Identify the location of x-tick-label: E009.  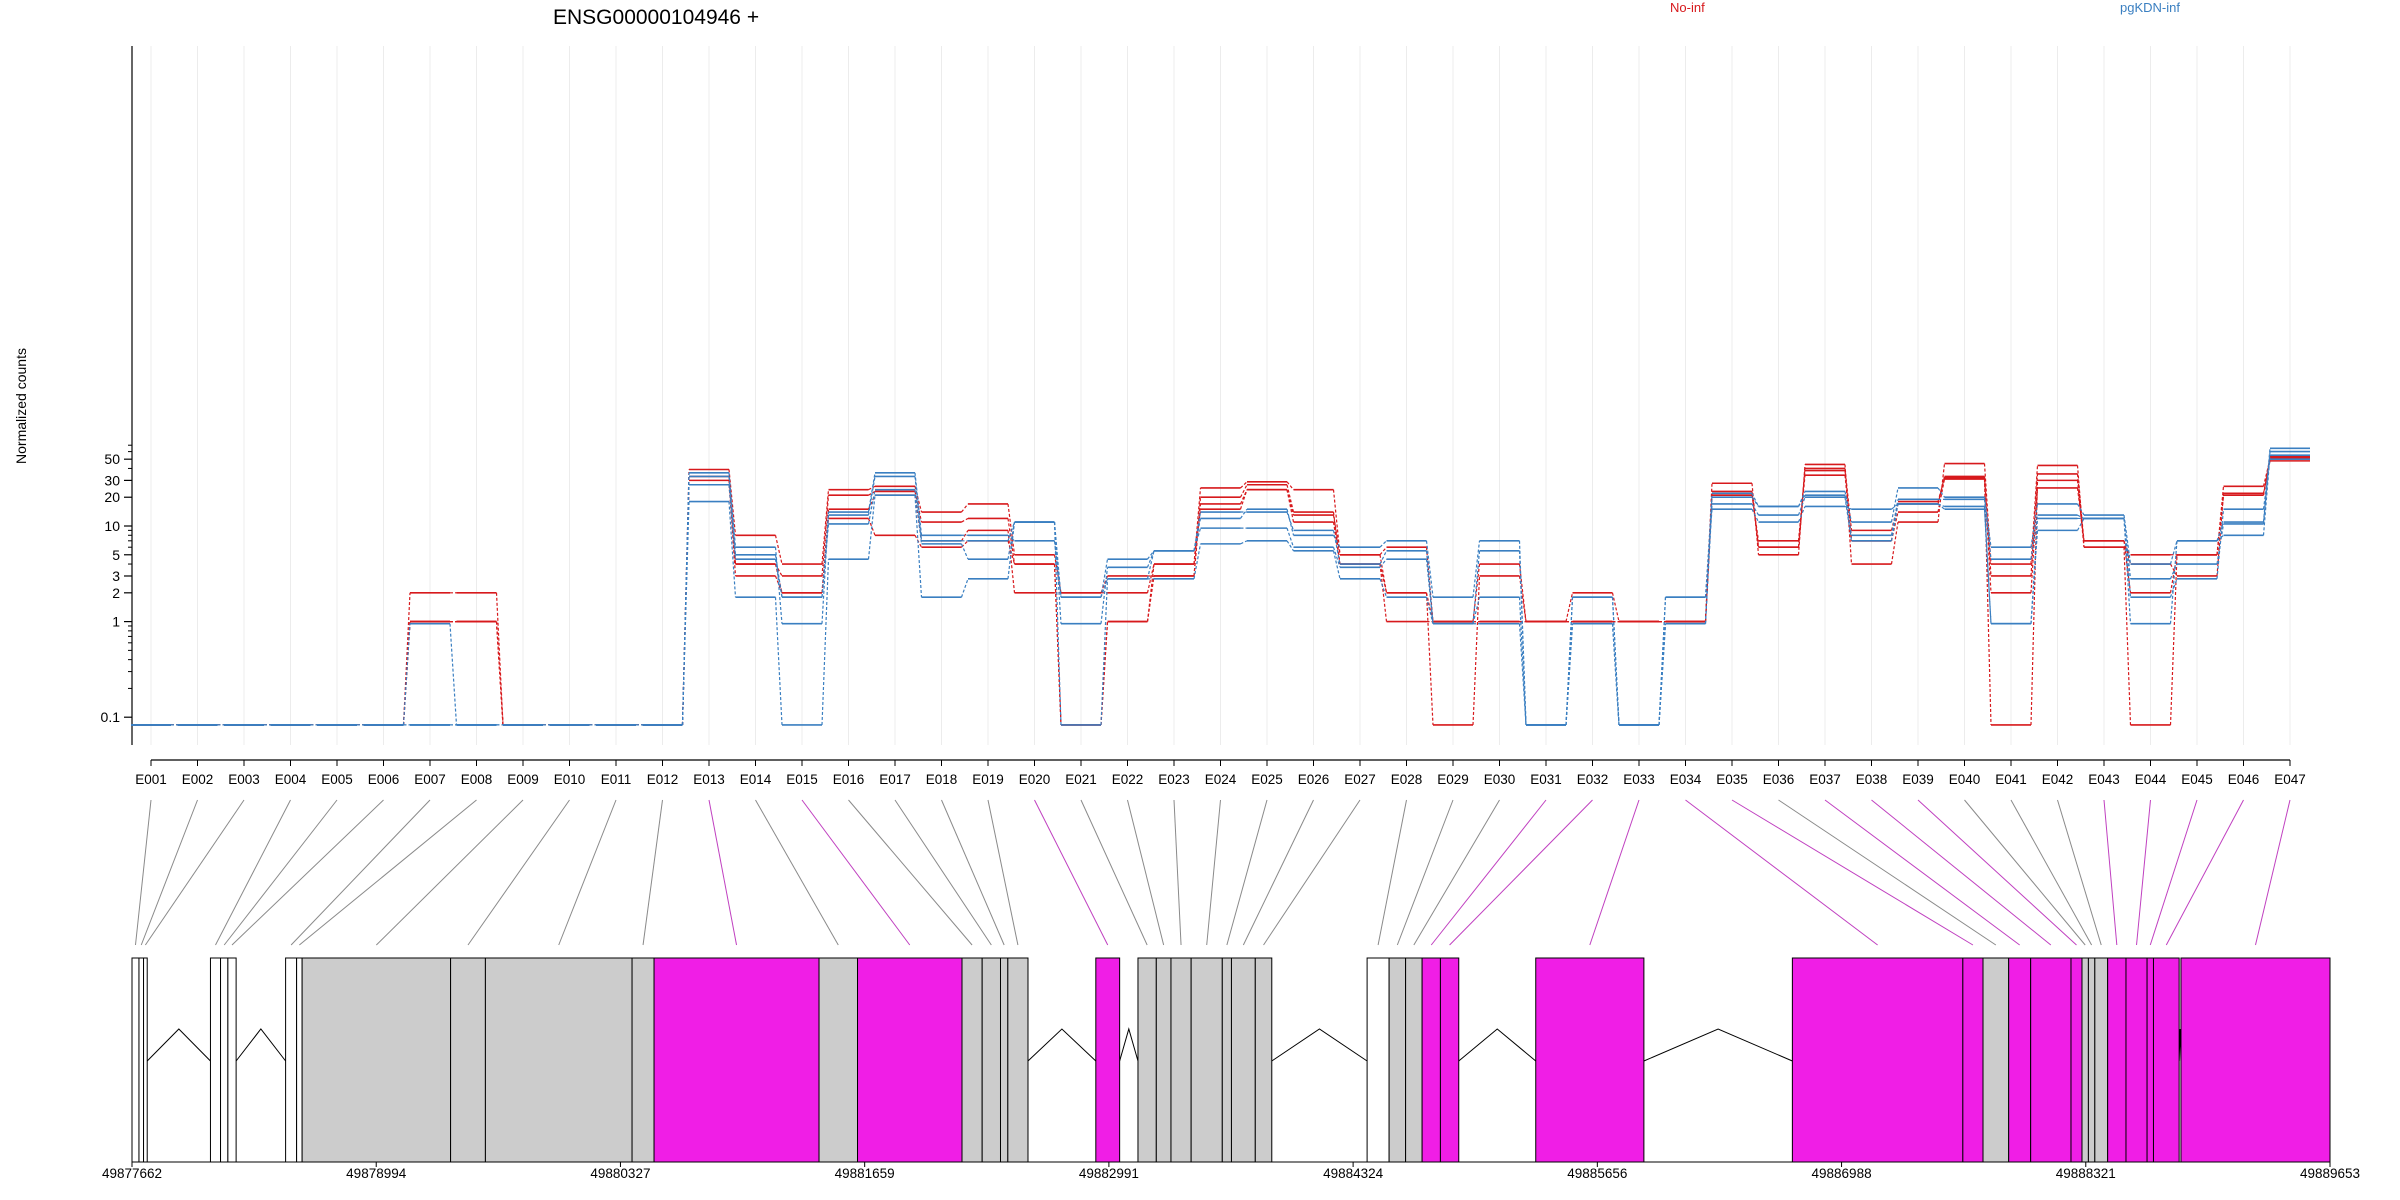
(523, 779).